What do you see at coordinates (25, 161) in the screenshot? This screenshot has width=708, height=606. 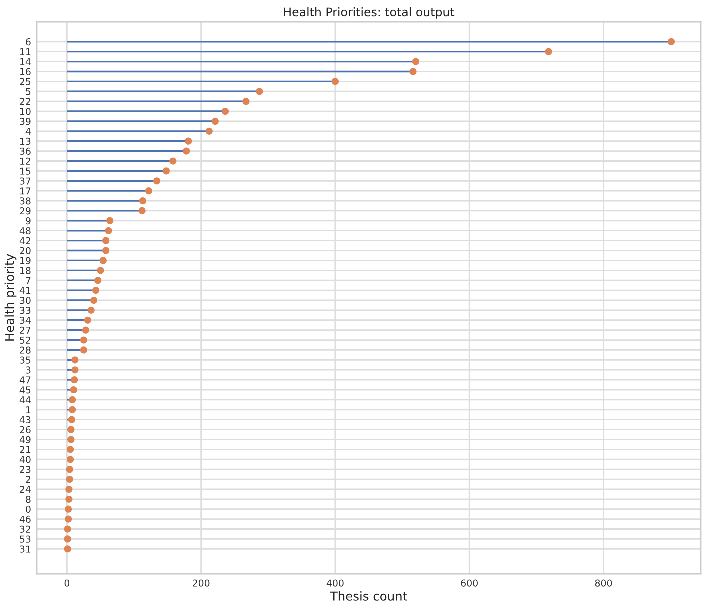 I see `y-tick-label: 12` at bounding box center [25, 161].